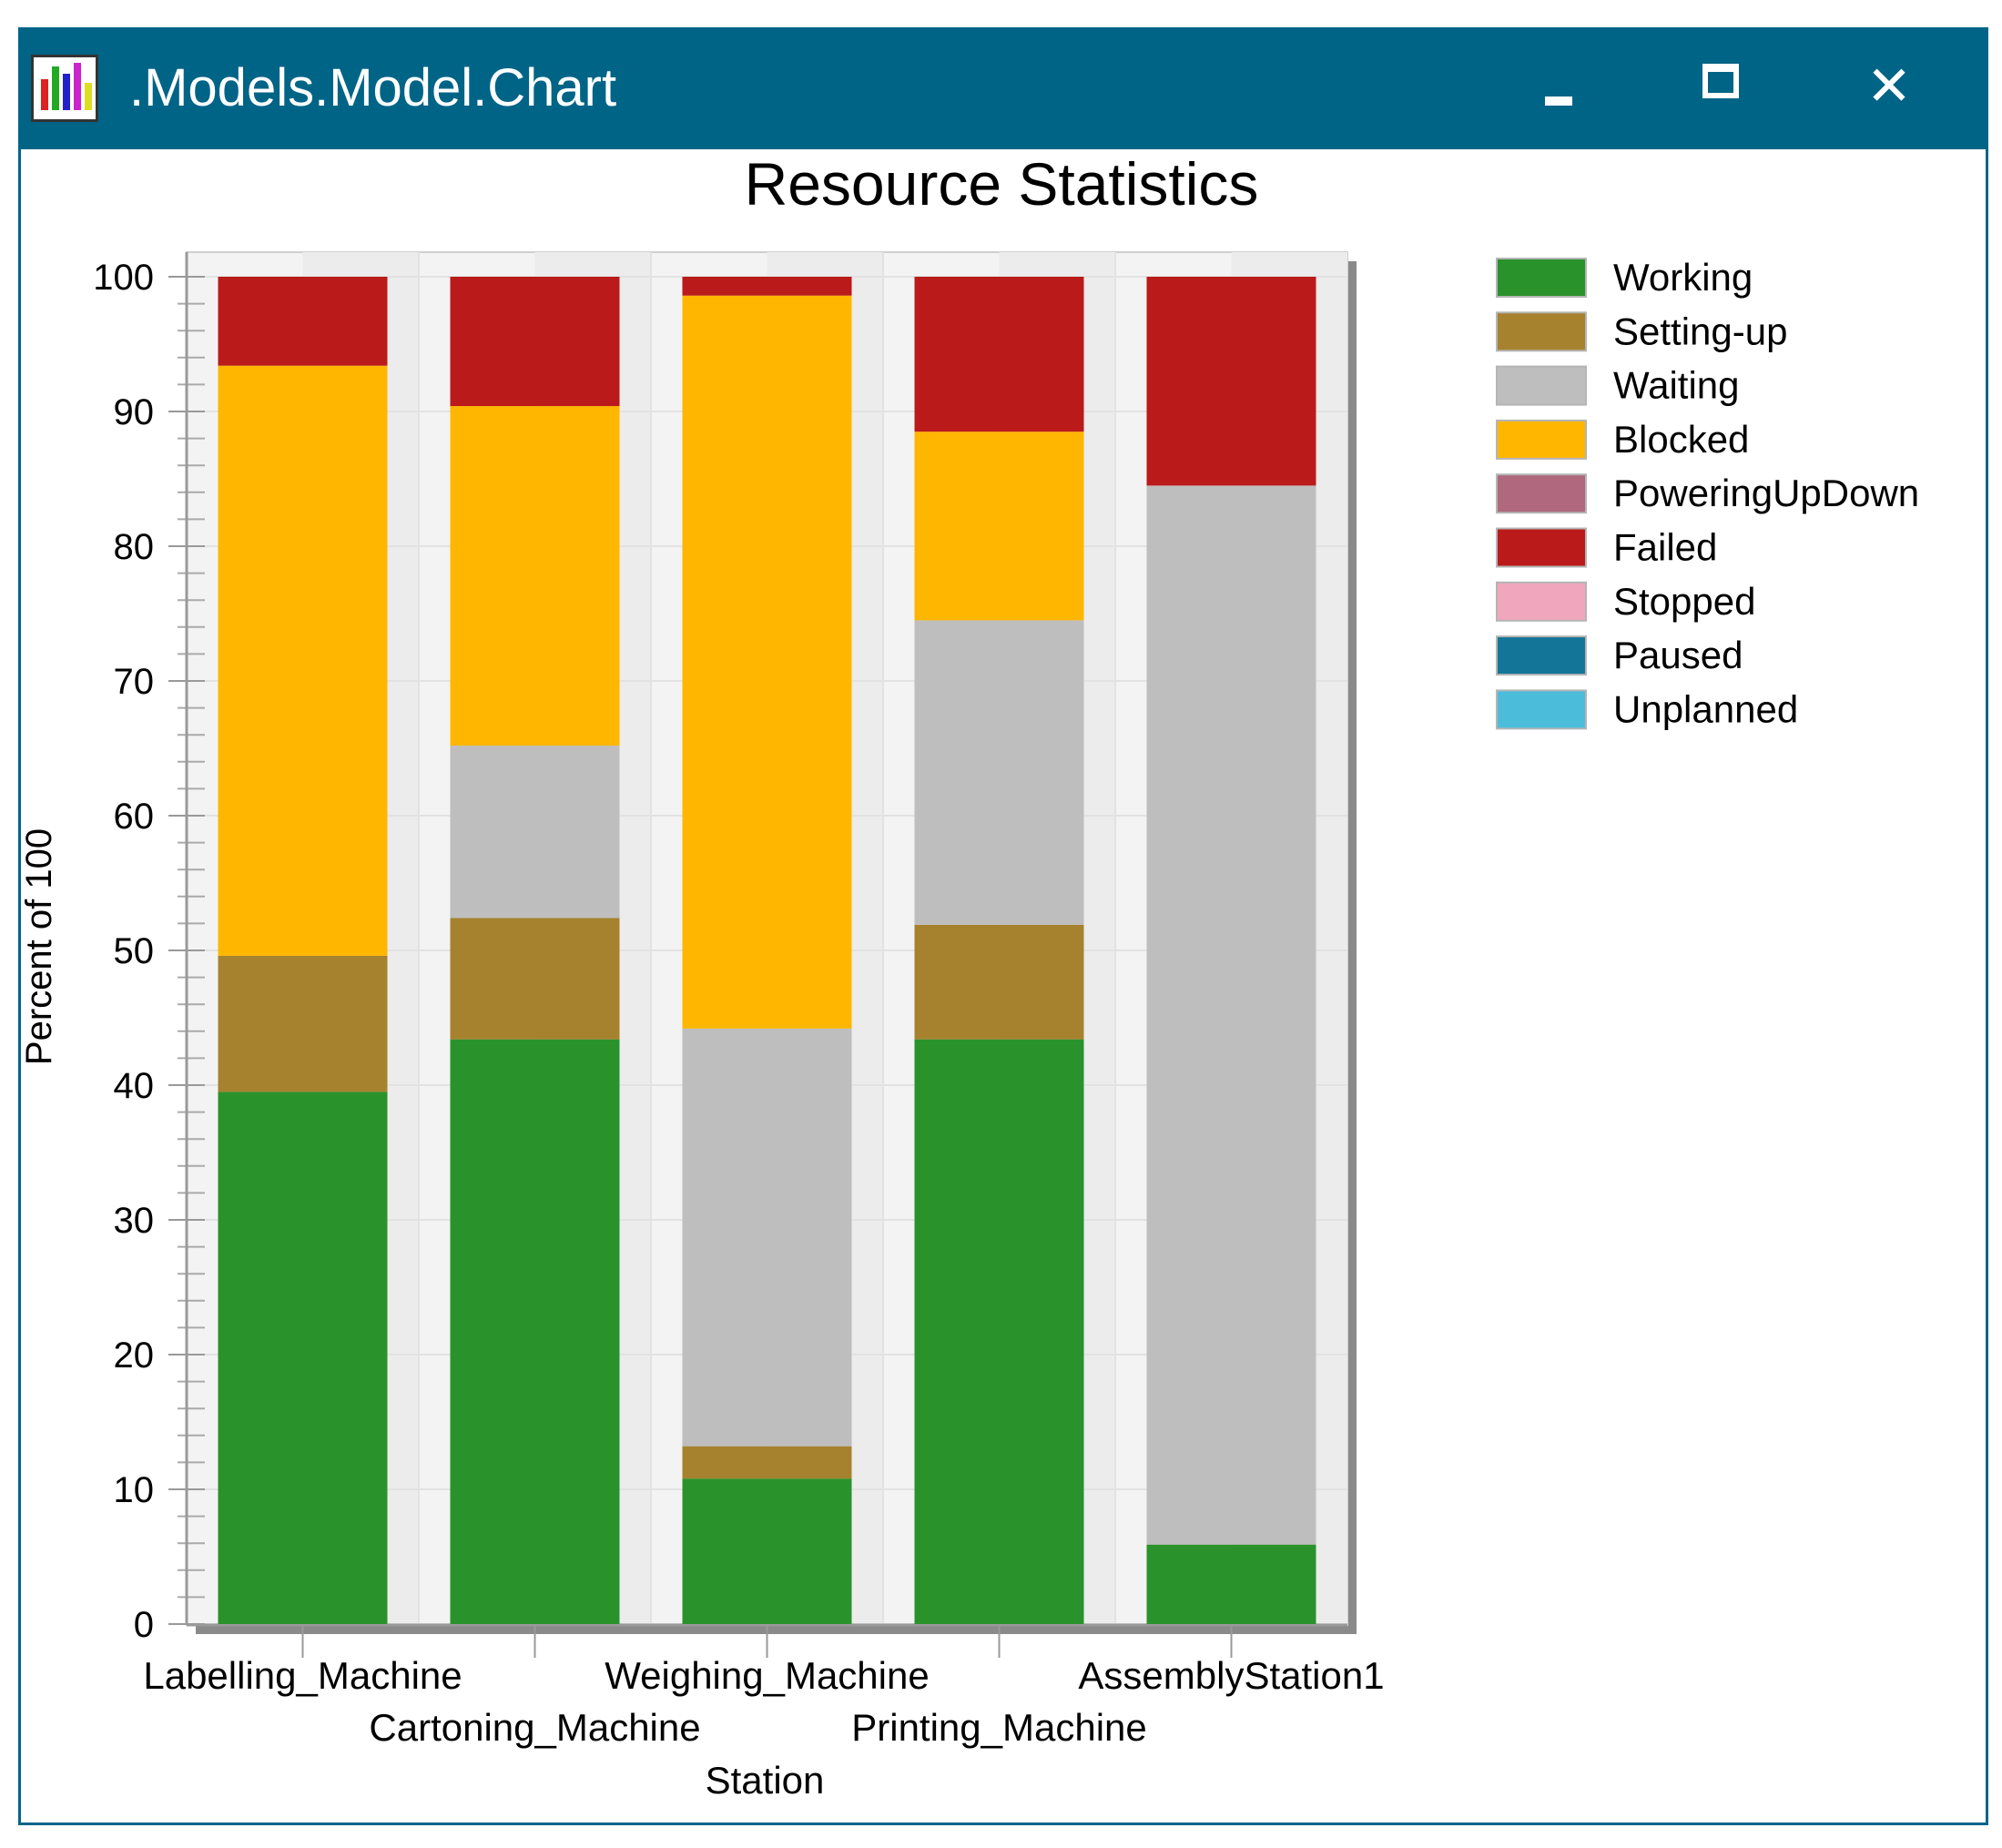  What do you see at coordinates (999, 1727) in the screenshot?
I see `x-tick-label: Printing_Machine` at bounding box center [999, 1727].